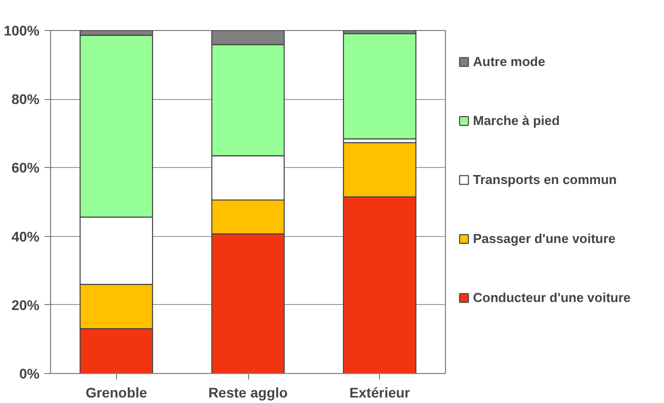  I want to click on y-tick-label: 20%, so click(25, 304).